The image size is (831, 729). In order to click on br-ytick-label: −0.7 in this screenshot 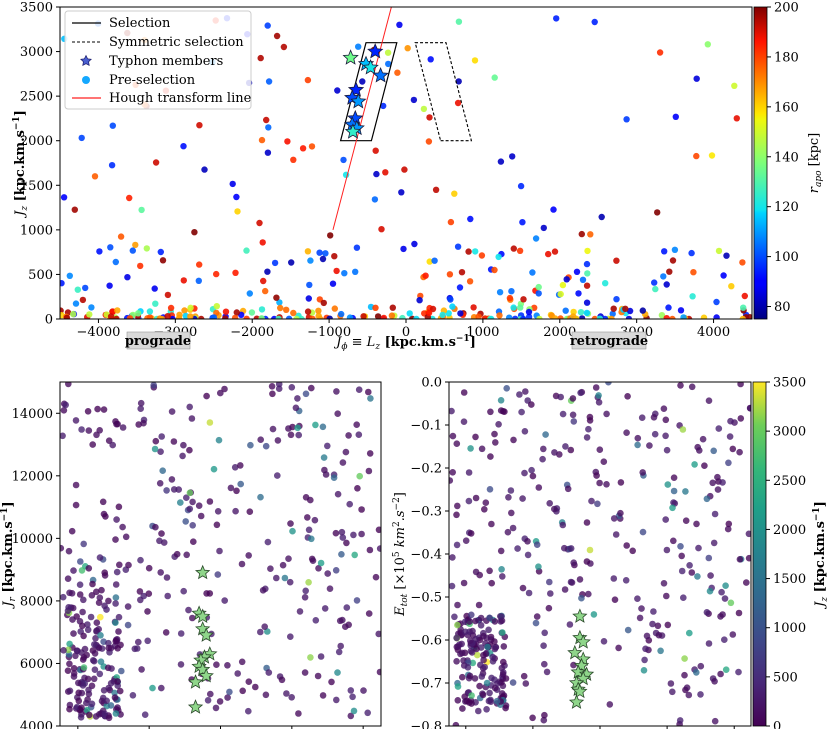, I will do `click(426, 684)`.